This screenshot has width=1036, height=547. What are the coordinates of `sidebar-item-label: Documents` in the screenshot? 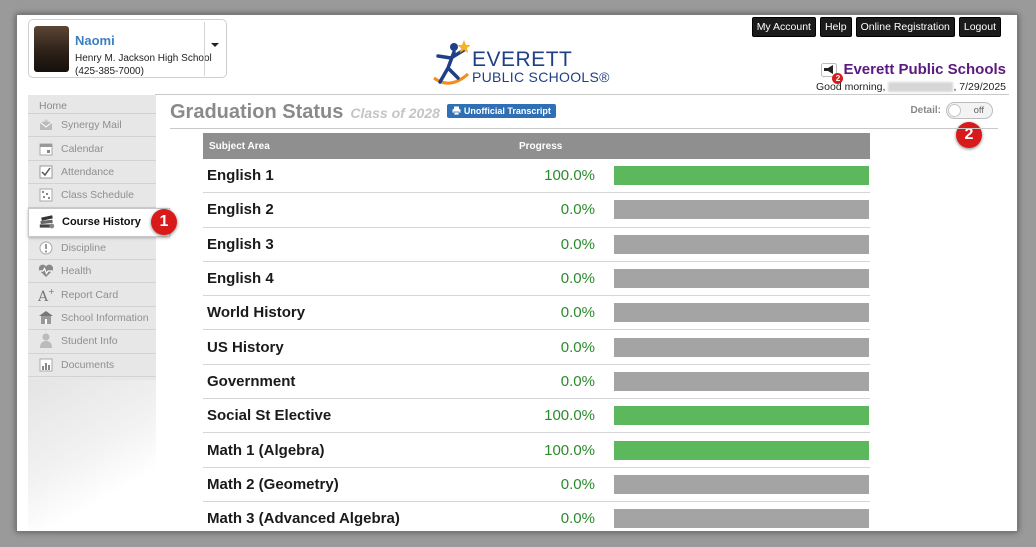 It's located at (88, 364).